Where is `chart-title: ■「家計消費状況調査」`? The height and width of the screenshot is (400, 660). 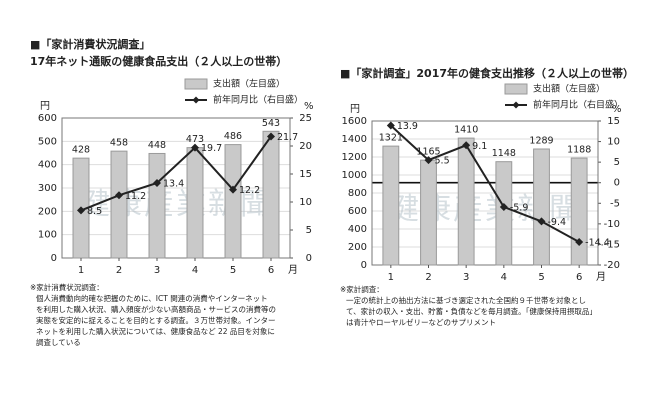
chart-title: ■「家計消費状況調査」 is located at coordinates (90, 44).